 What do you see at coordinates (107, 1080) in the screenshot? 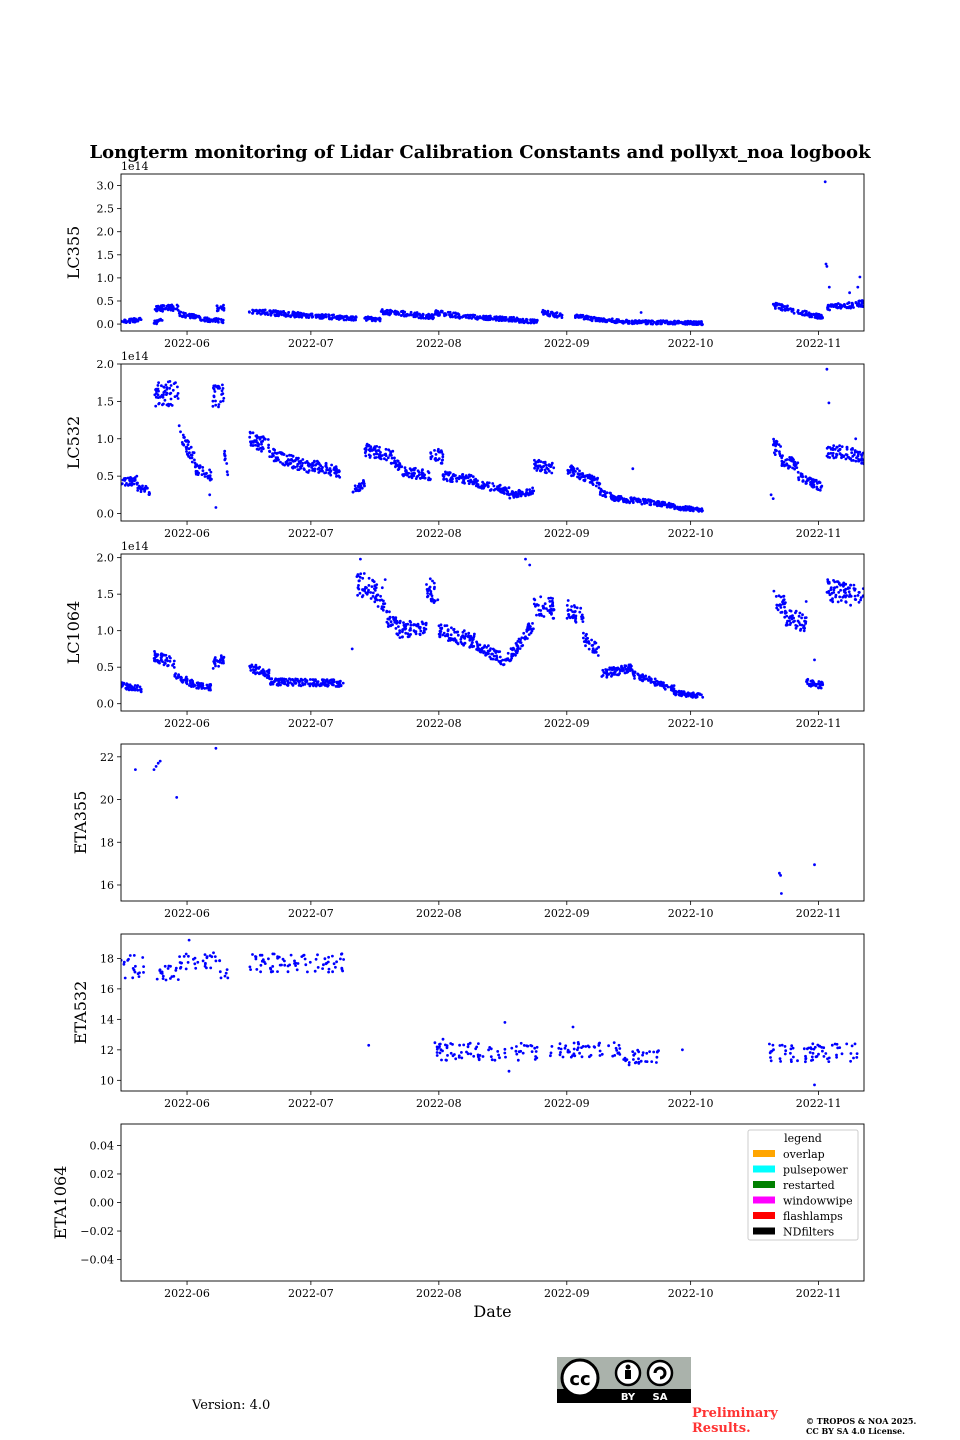
I see `y-tick-label: 10` at bounding box center [107, 1080].